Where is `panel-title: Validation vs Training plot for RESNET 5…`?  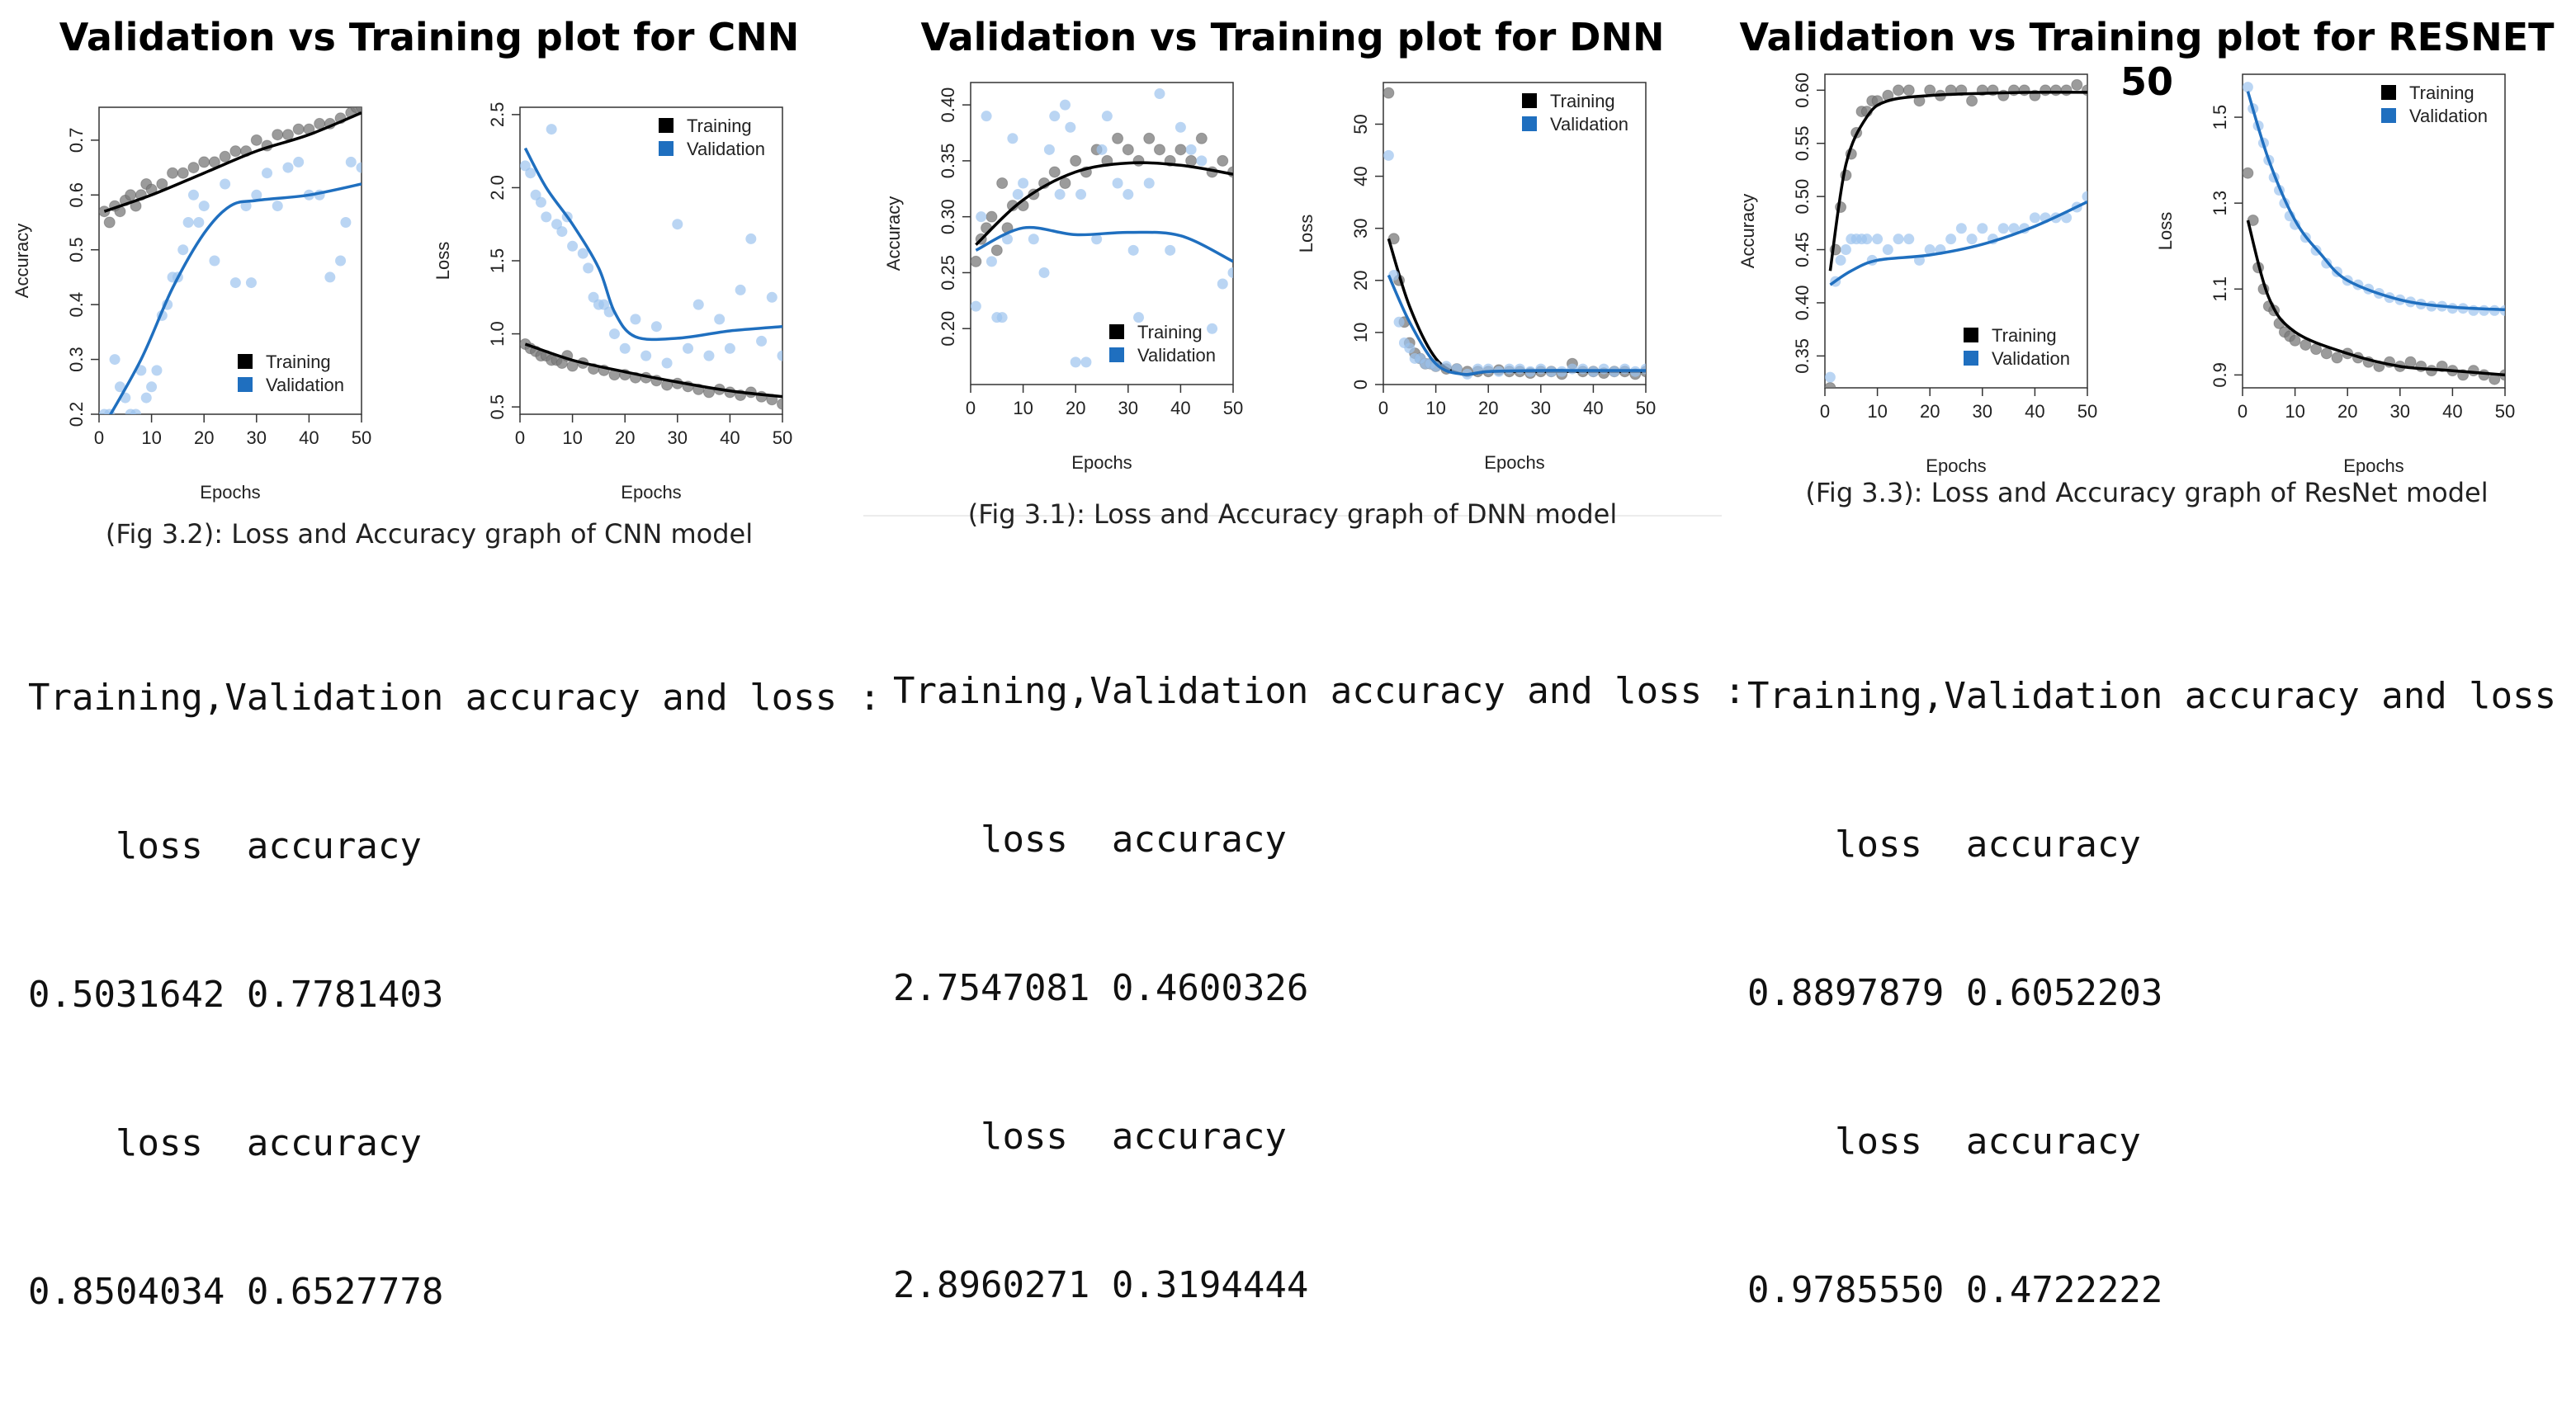
panel-title: Validation vs Training plot for RESNET 5… is located at coordinates (2147, 60).